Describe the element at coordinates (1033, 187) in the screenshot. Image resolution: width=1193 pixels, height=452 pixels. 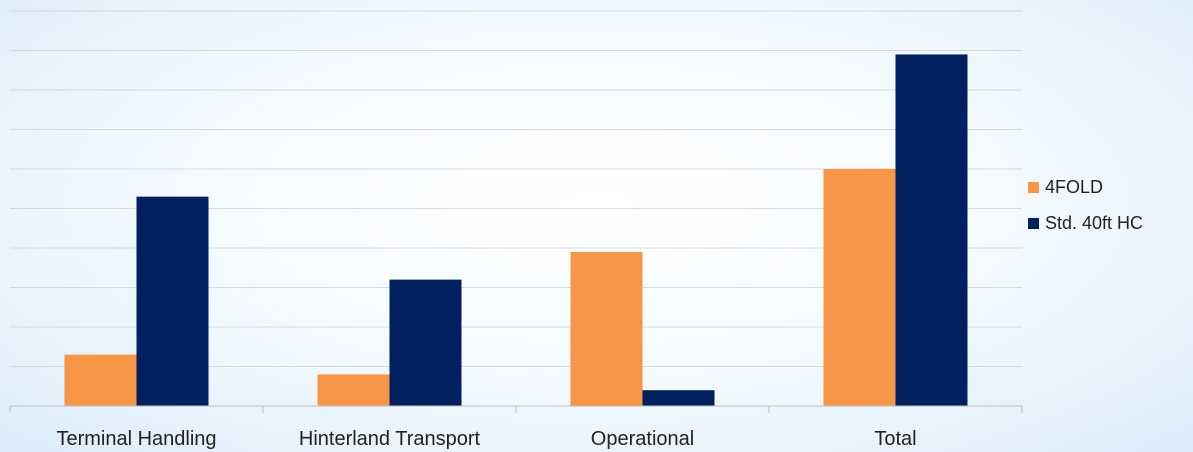
I see `legend-swatch-4fold` at that location.